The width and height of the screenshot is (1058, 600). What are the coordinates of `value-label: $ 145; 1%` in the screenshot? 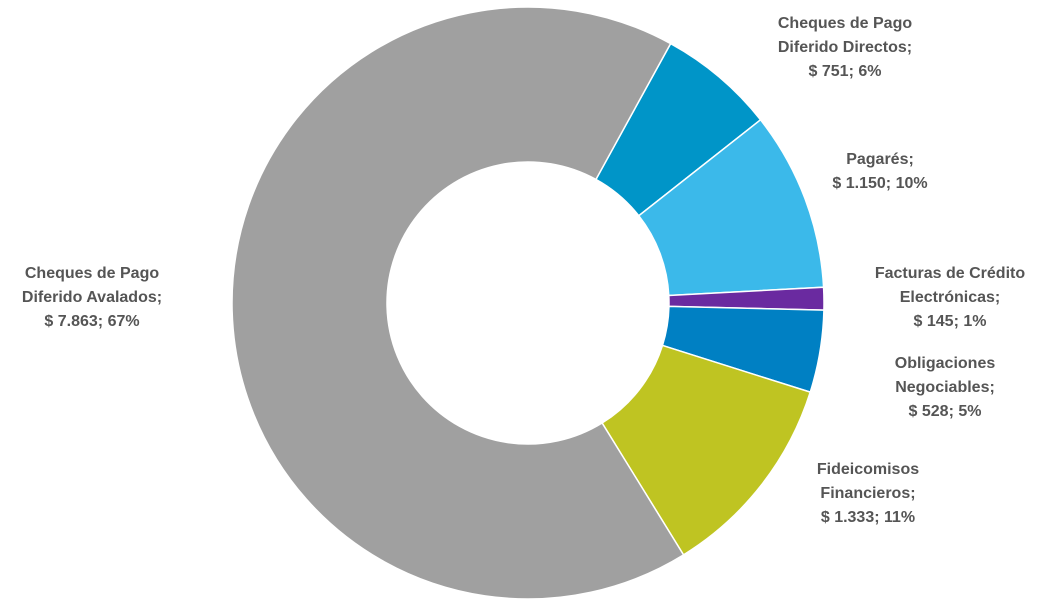 It's located at (950, 321).